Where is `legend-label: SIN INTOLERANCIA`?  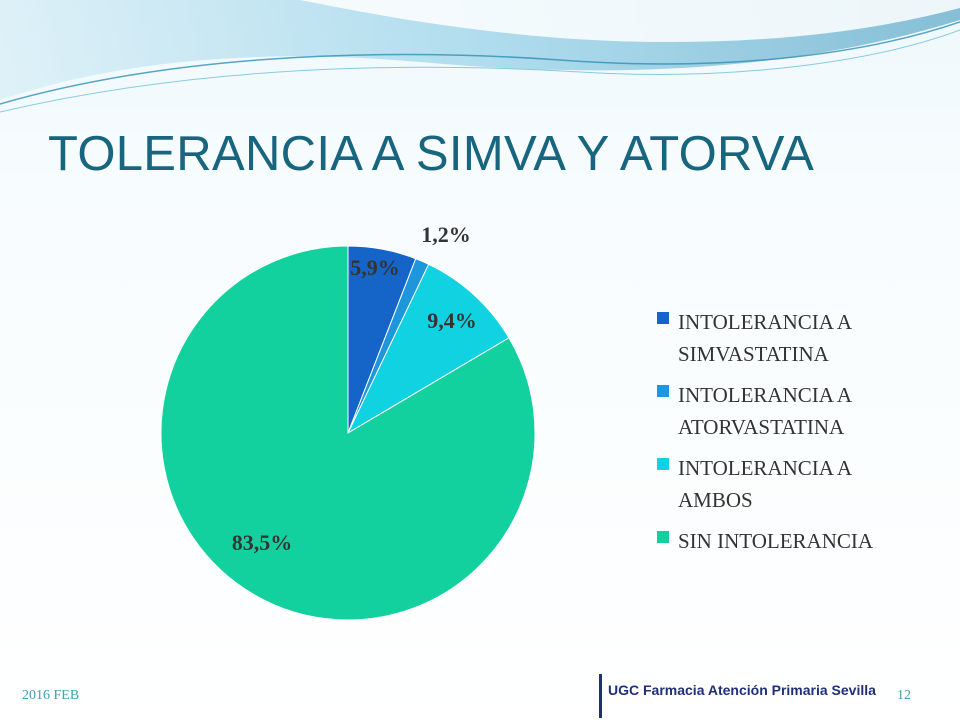
legend-label: SIN INTOLERANCIA is located at coordinates (776, 541).